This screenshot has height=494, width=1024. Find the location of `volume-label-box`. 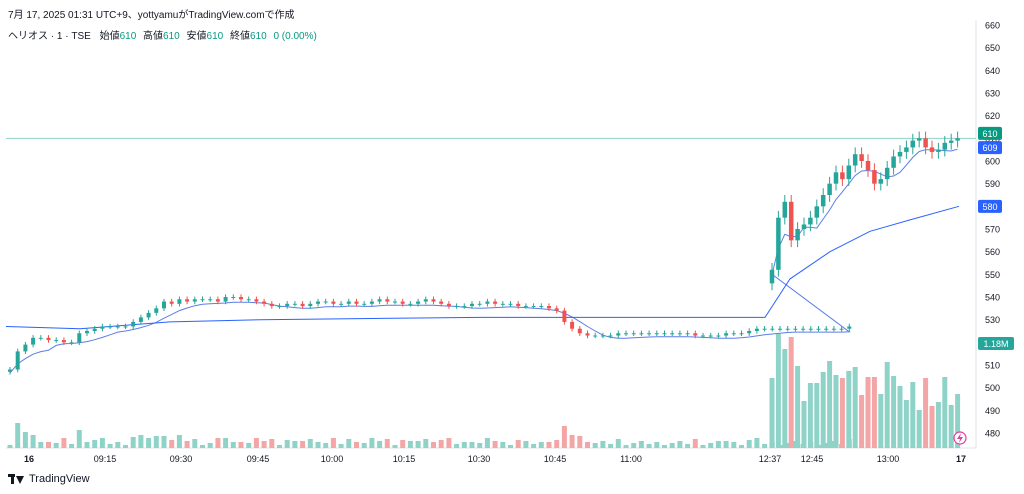

volume-label-box is located at coordinates (996, 343).